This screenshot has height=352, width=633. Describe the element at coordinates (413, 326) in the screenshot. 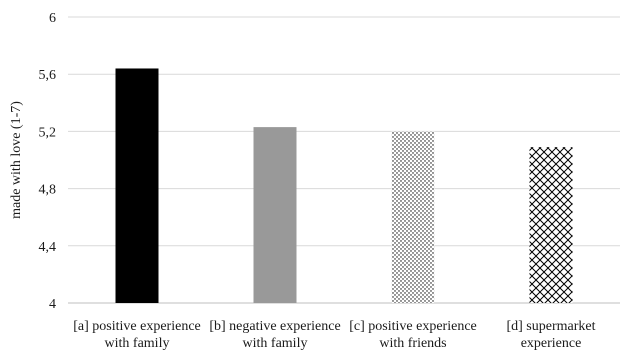

I see `x-tick-label: [c] positive experience` at that location.